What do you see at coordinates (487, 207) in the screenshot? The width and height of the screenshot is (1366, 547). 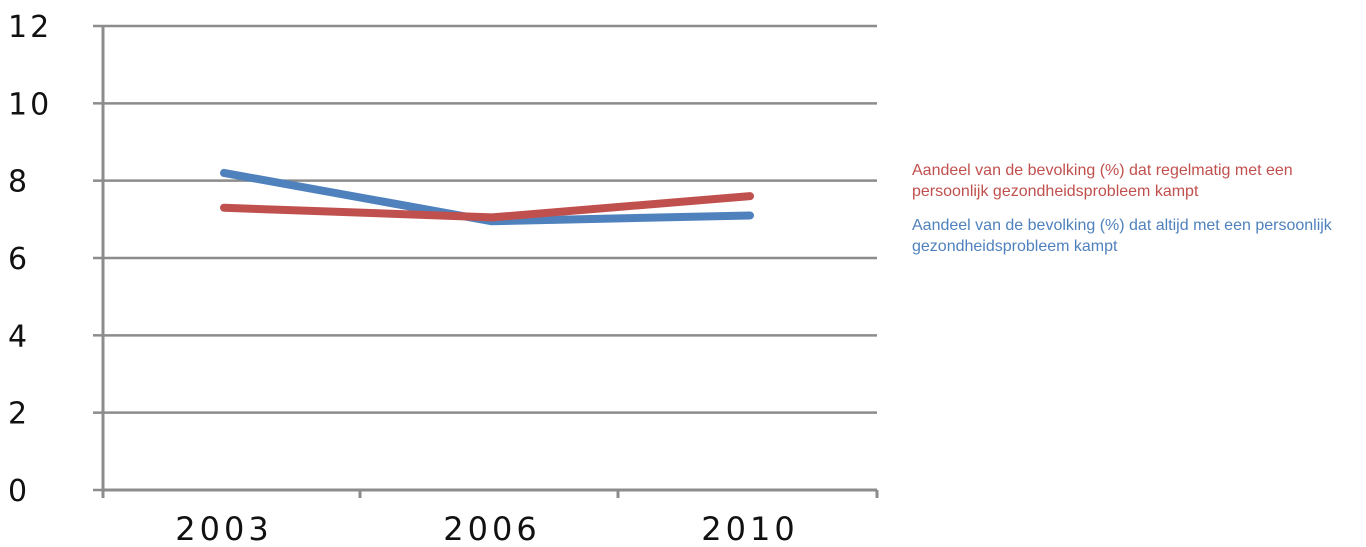 I see `series-line-regelmatig` at bounding box center [487, 207].